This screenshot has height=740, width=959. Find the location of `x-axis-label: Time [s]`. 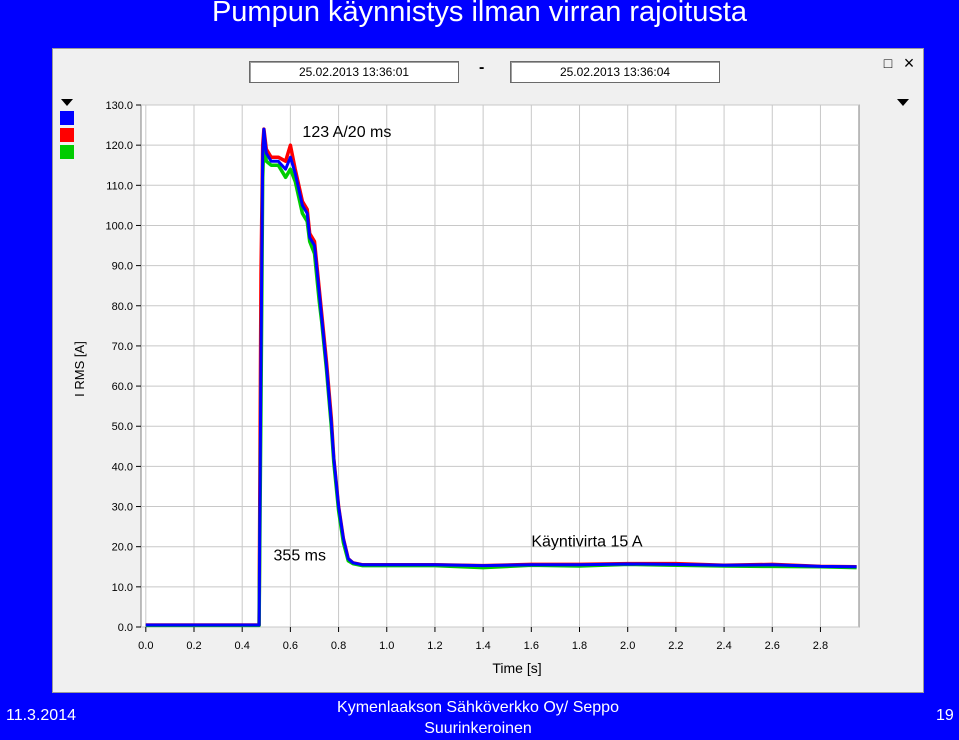

x-axis-label: Time [s] is located at coordinates (516, 668).